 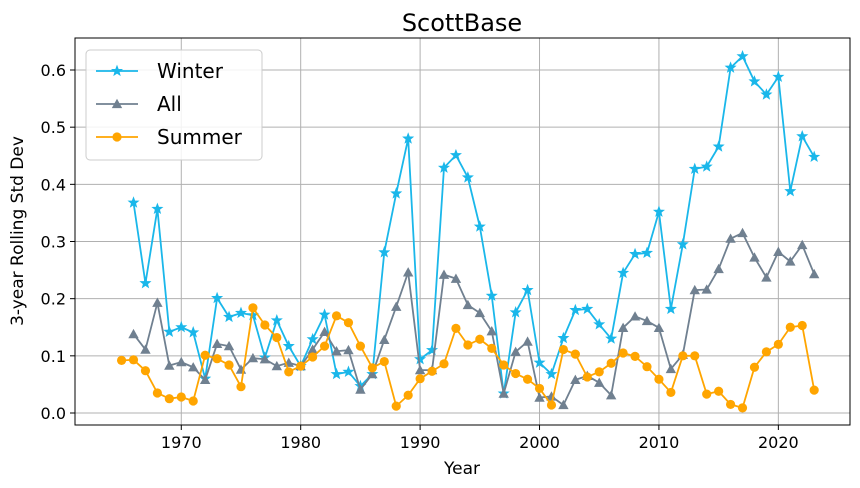 What do you see at coordinates (539, 442) in the screenshot?
I see `x-tick-label: 2000` at bounding box center [539, 442].